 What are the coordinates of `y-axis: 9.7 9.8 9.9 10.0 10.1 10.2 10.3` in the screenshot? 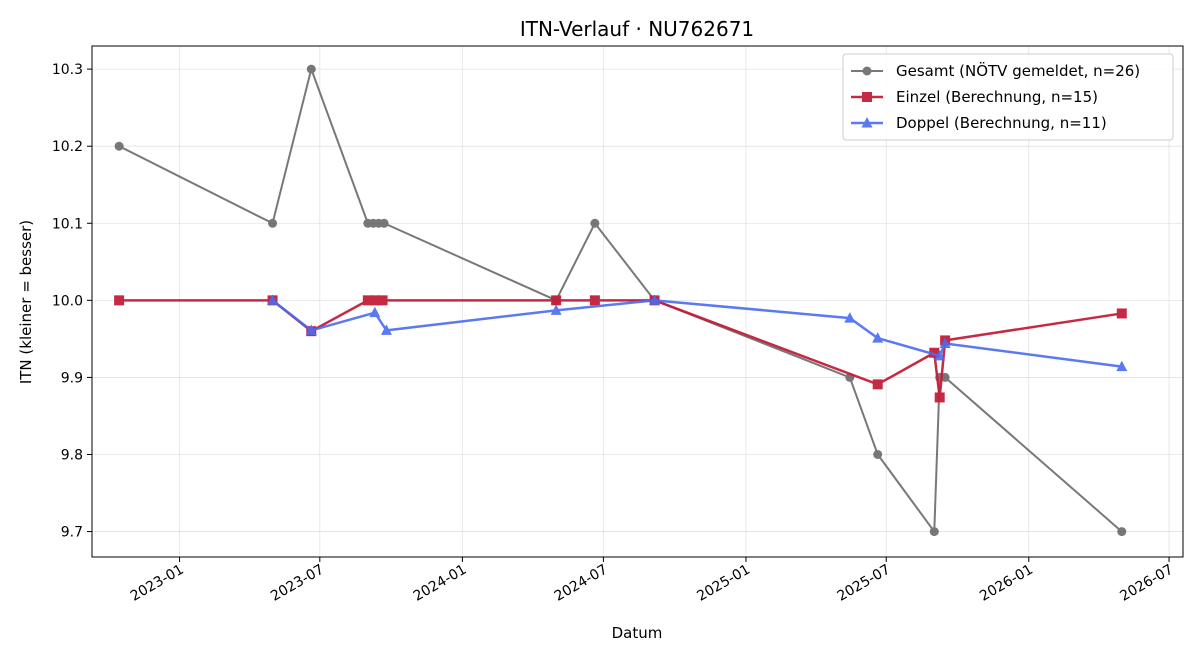 It's located at (72, 301).